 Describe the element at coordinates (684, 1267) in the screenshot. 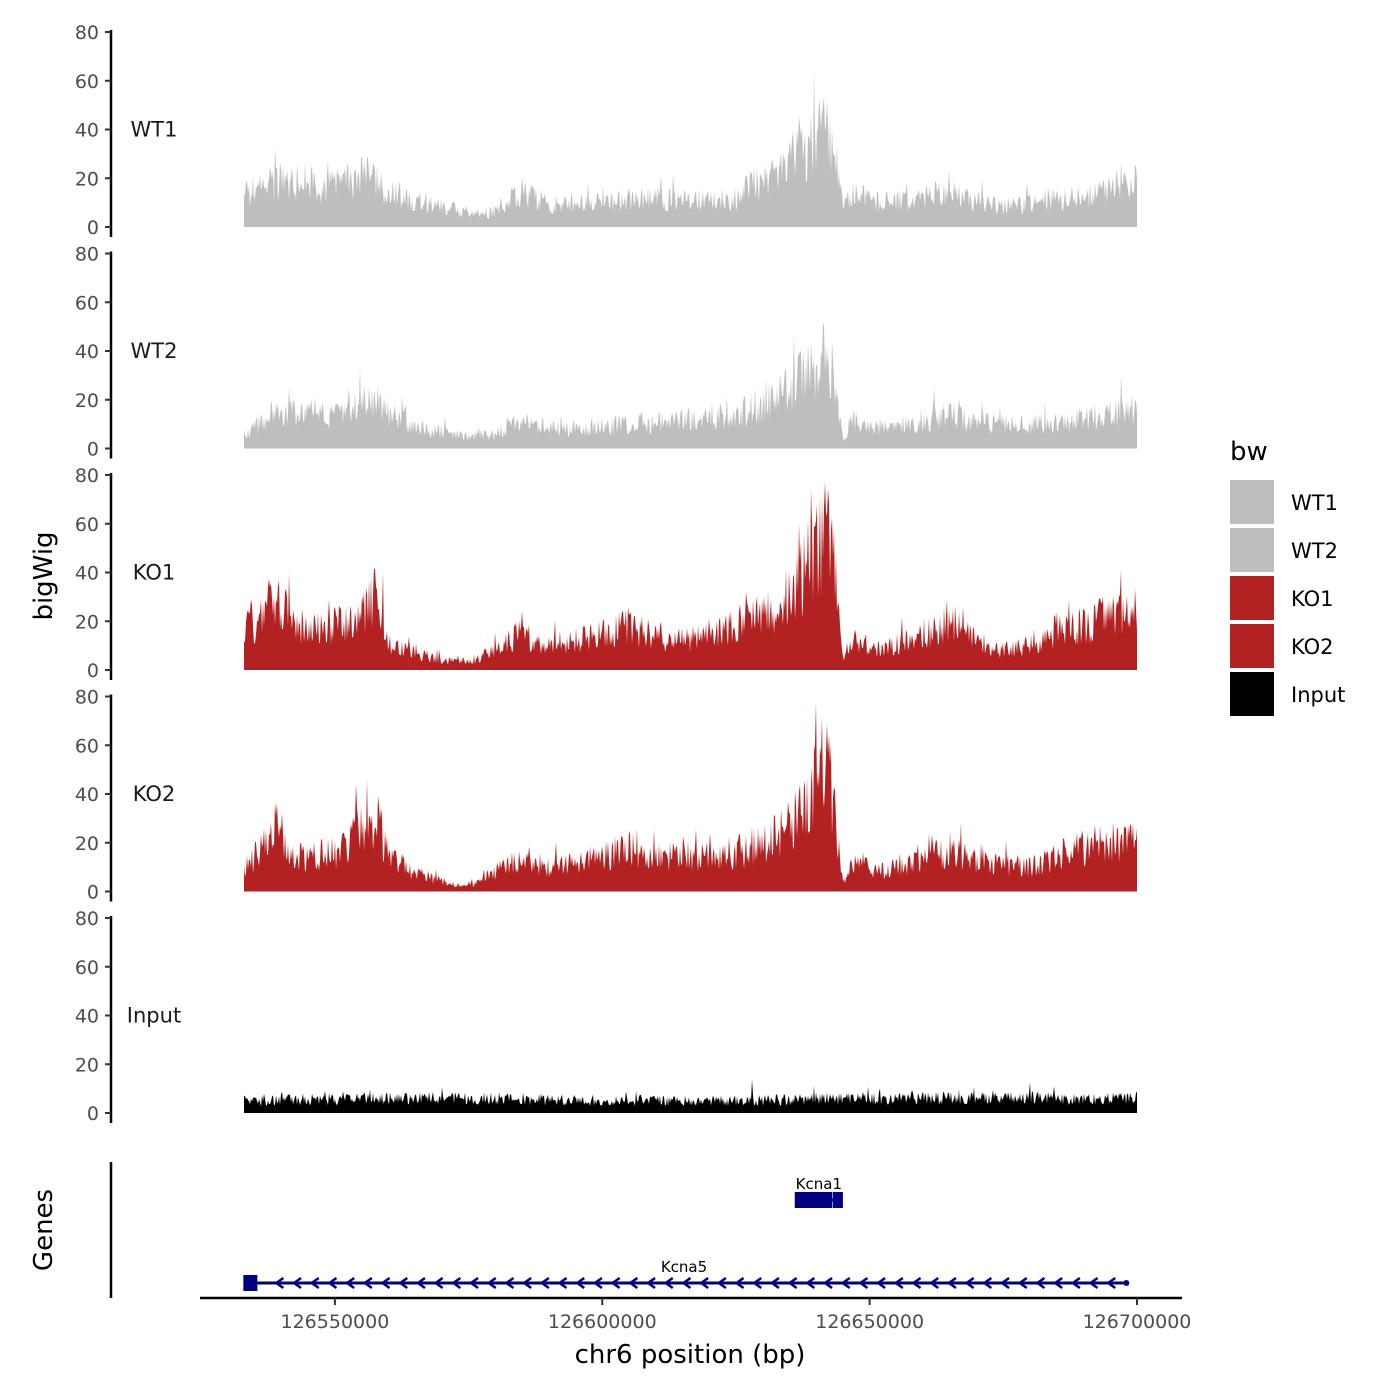

I see `gene-label: Kcna5` at that location.